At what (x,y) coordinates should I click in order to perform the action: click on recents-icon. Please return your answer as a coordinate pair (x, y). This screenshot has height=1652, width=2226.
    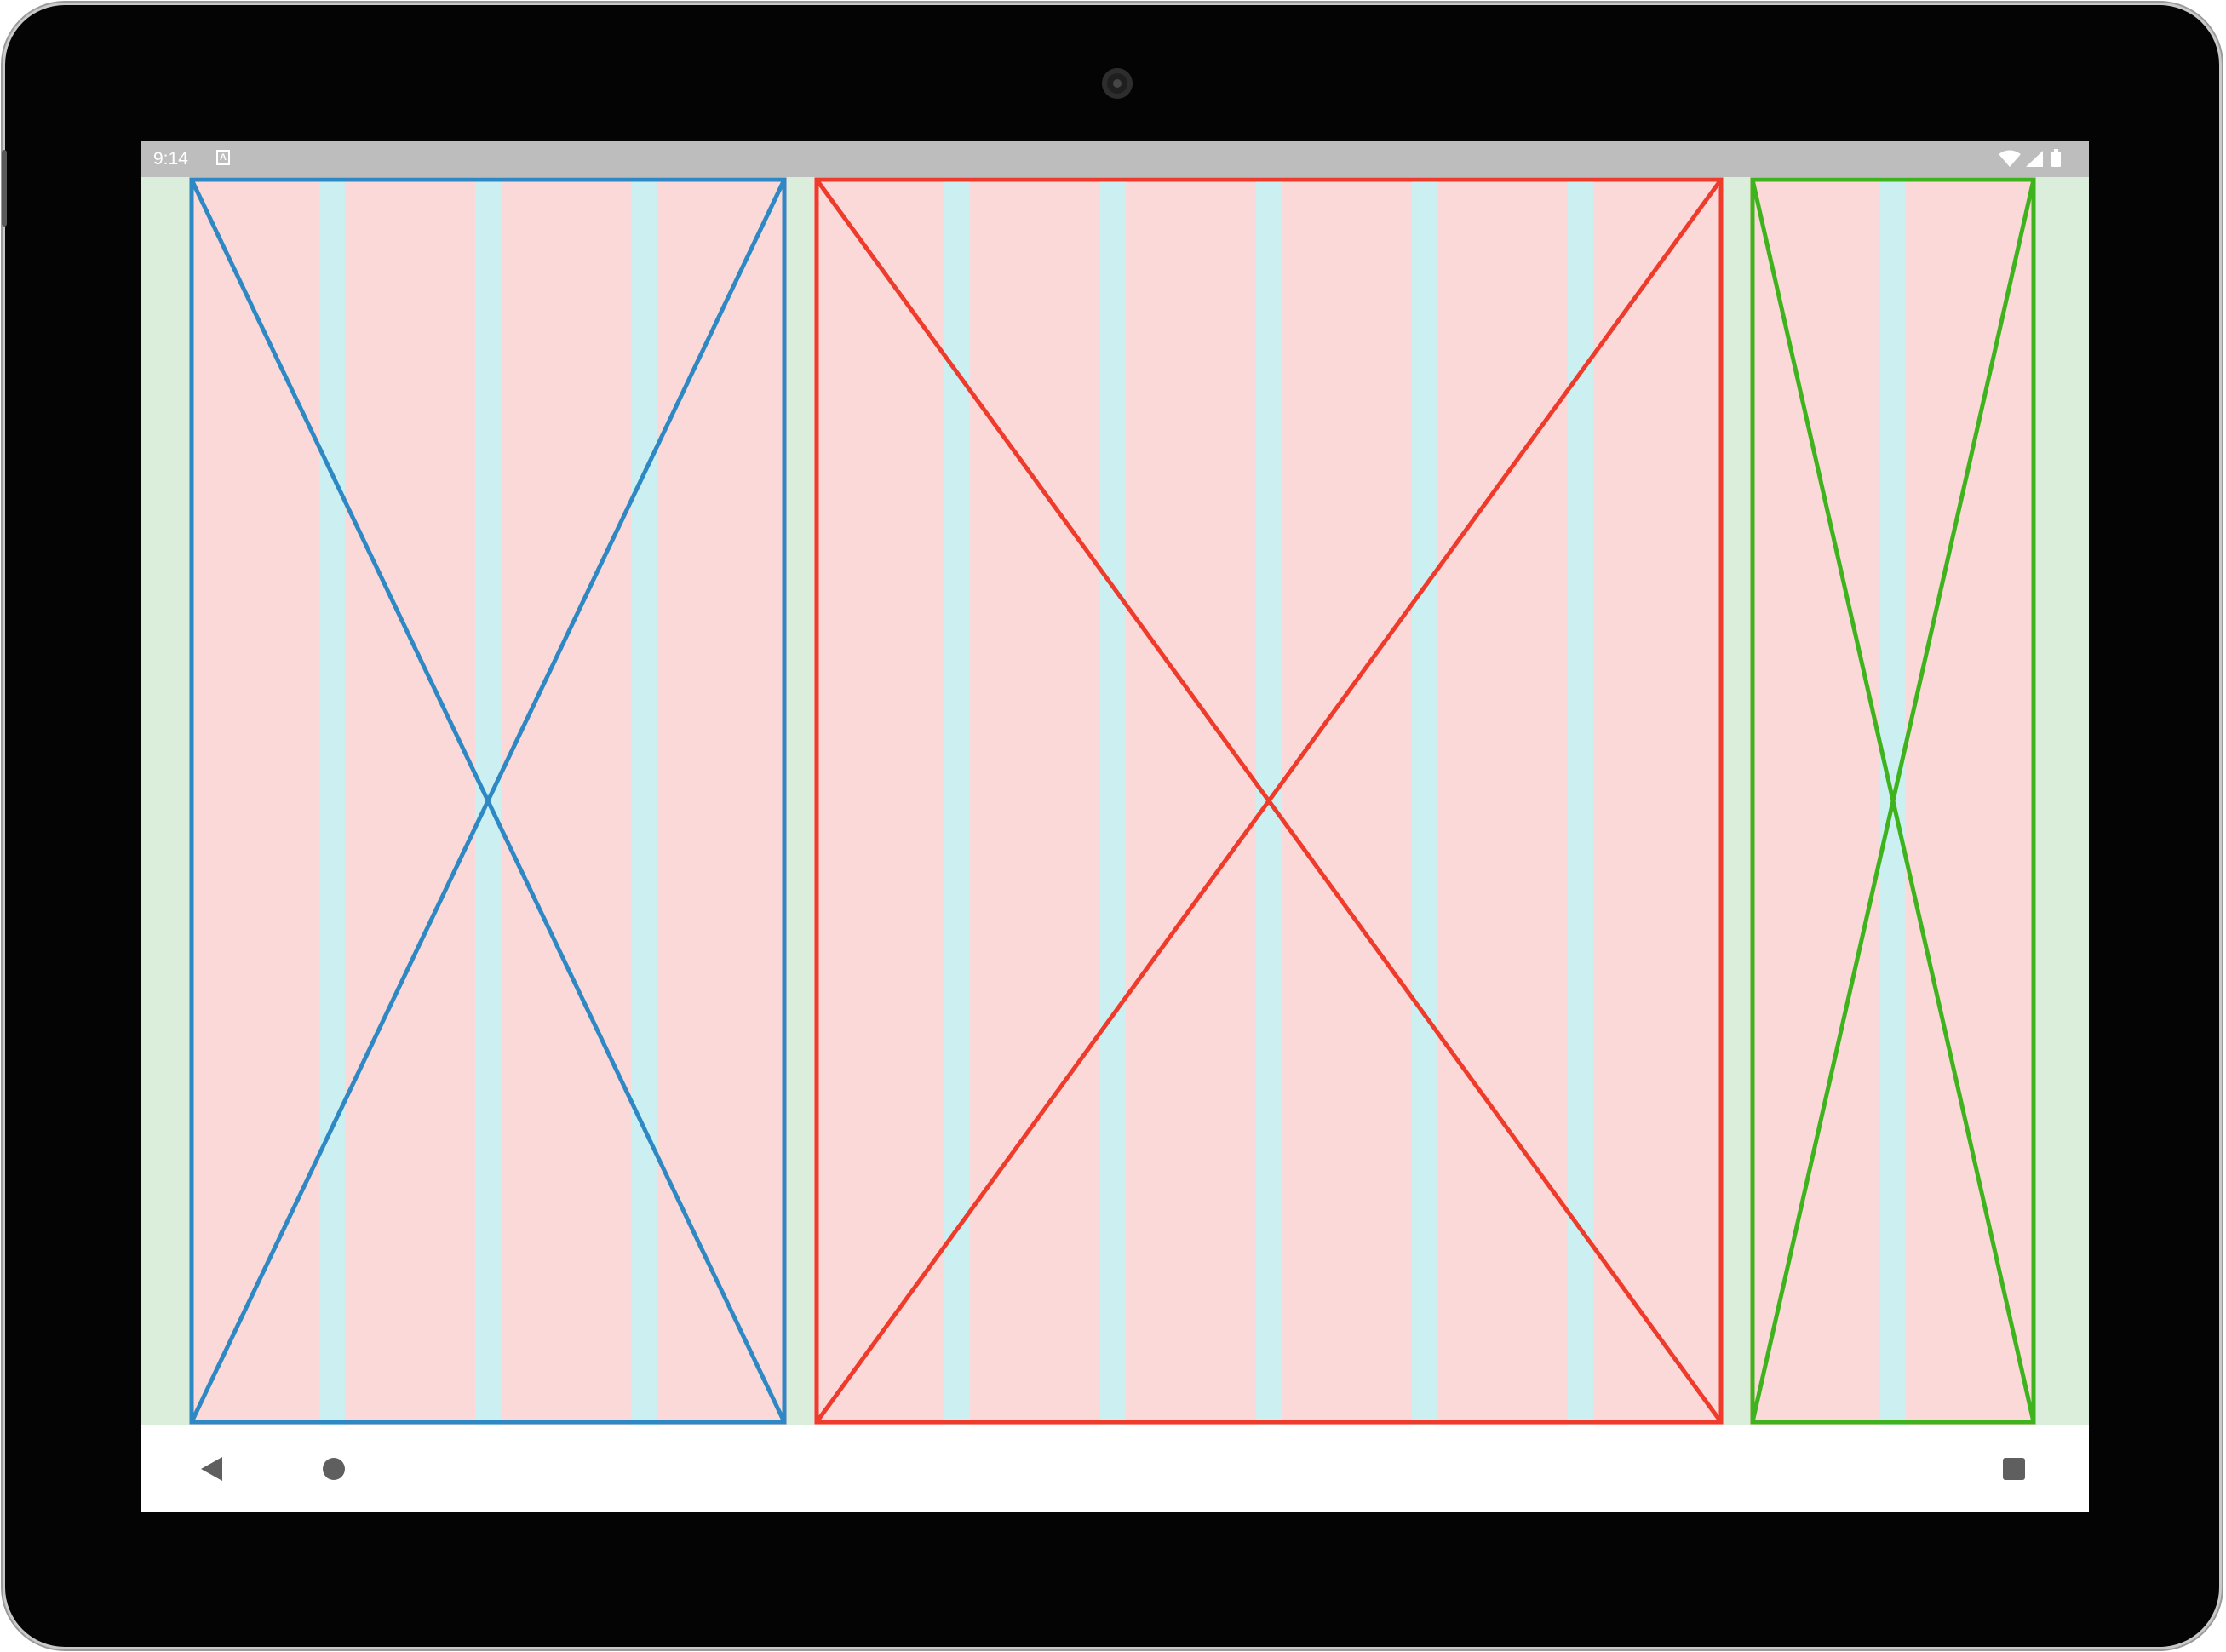
    Looking at the image, I should click on (2014, 1469).